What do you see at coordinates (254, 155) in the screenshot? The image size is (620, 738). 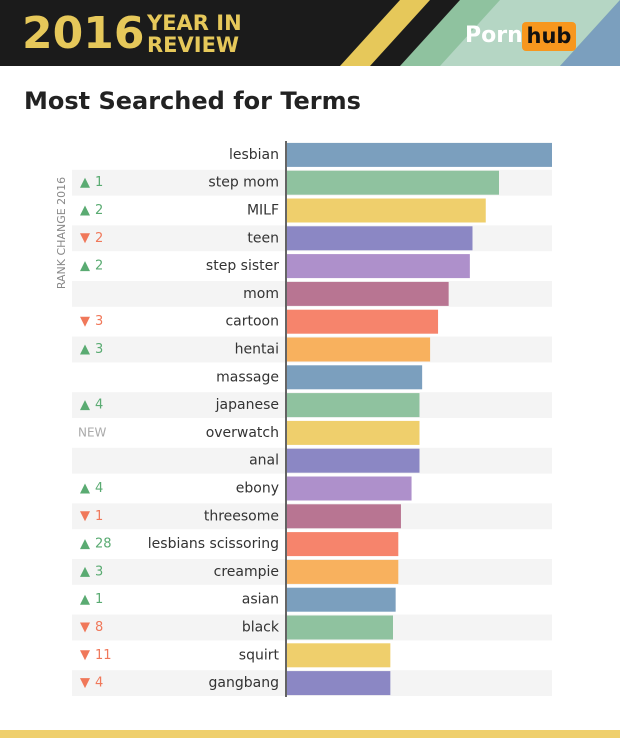 I see `category-label: lesbian` at bounding box center [254, 155].